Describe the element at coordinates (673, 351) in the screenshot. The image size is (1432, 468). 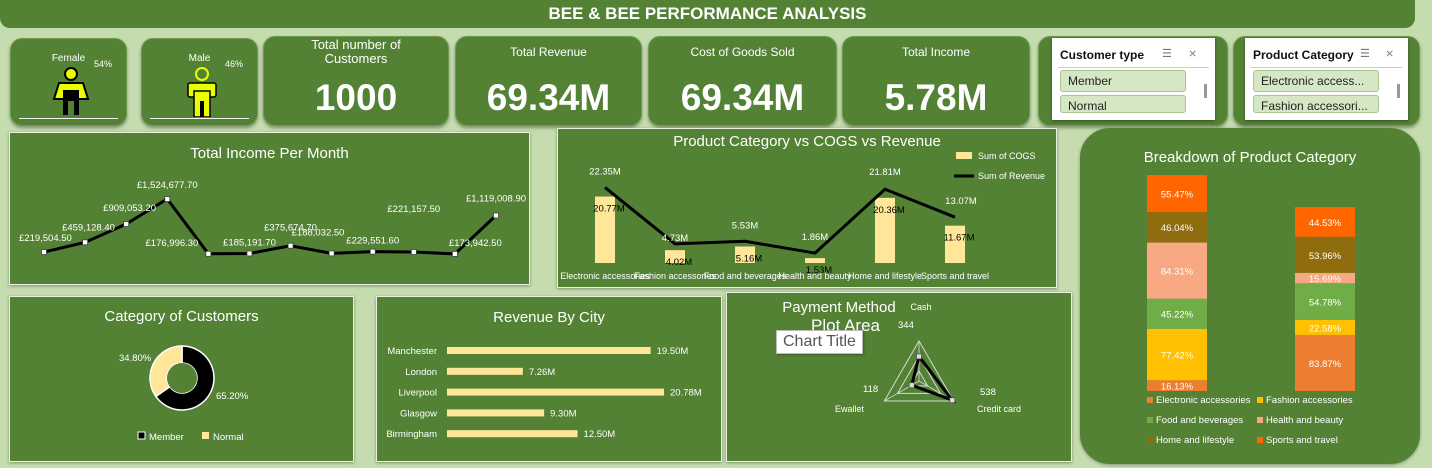
I see `city-data-label: 19.50M` at that location.